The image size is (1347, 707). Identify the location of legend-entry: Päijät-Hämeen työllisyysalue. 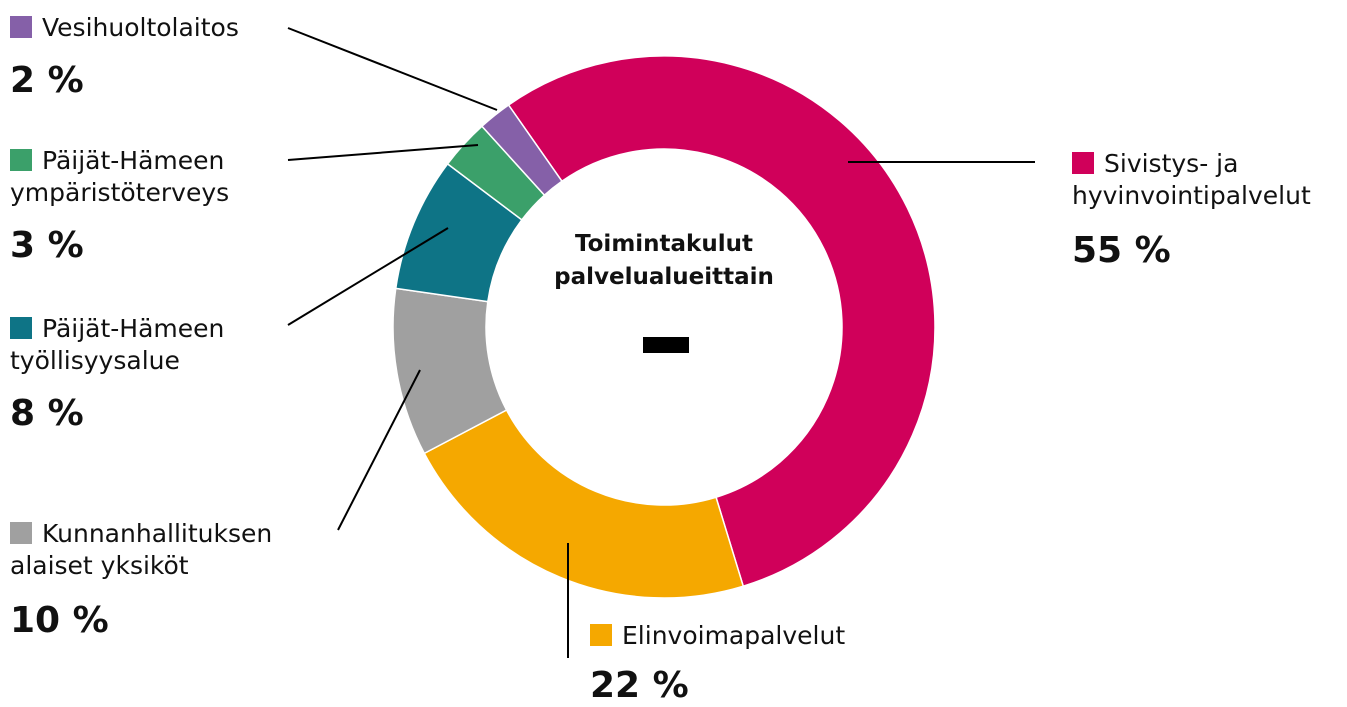
(150, 345).